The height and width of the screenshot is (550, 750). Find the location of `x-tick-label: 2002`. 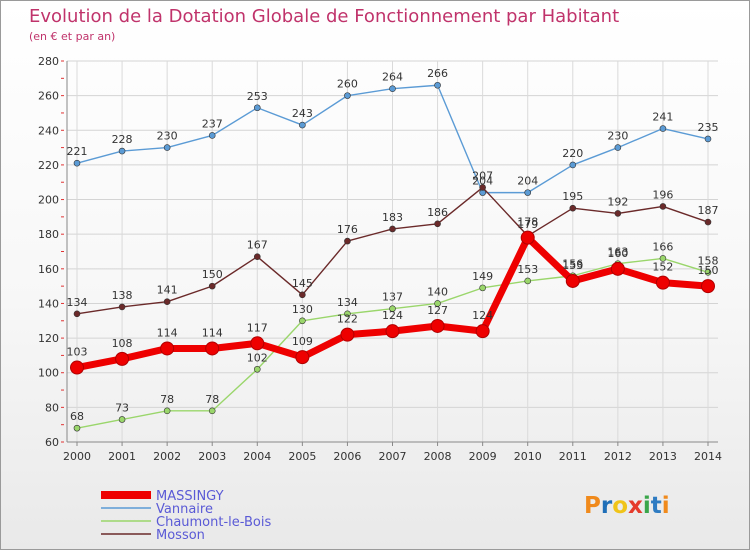

x-tick-label: 2002 is located at coordinates (167, 456).